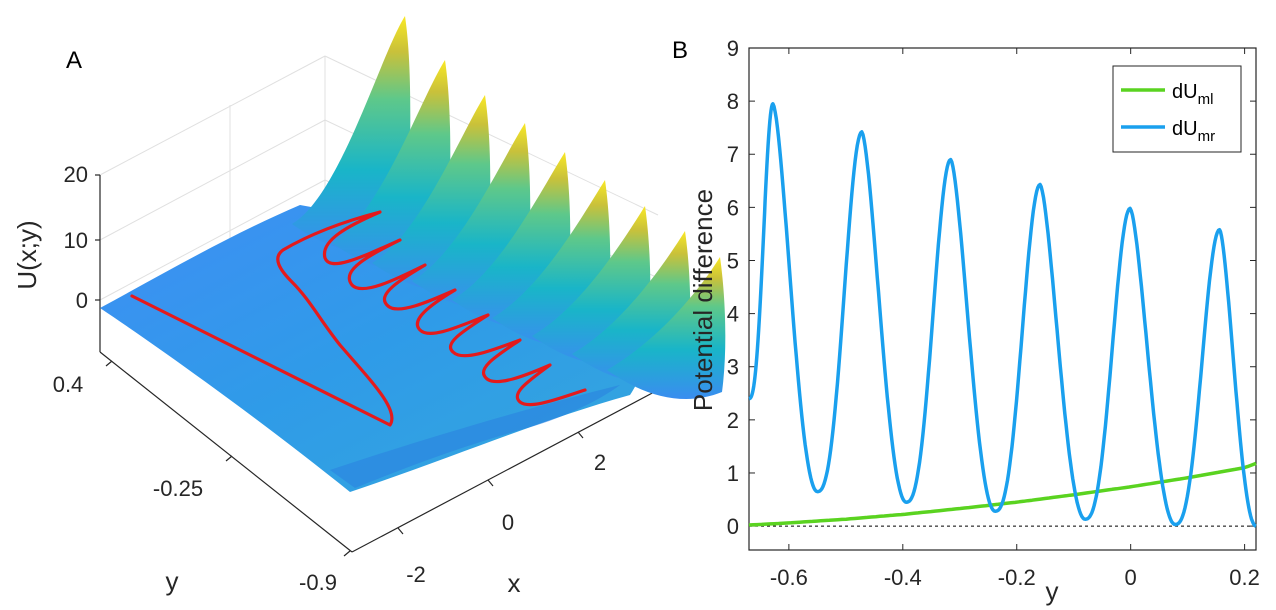 The image size is (1276, 610). What do you see at coordinates (416, 574) in the screenshot?
I see `x-tick-label: -2` at bounding box center [416, 574].